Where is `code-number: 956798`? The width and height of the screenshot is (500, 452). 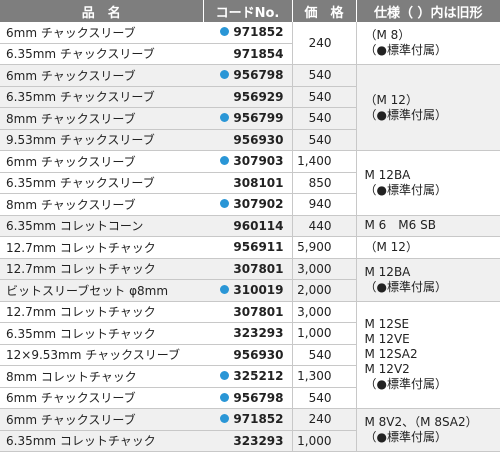
code-number: 956798 is located at coordinates (258, 398).